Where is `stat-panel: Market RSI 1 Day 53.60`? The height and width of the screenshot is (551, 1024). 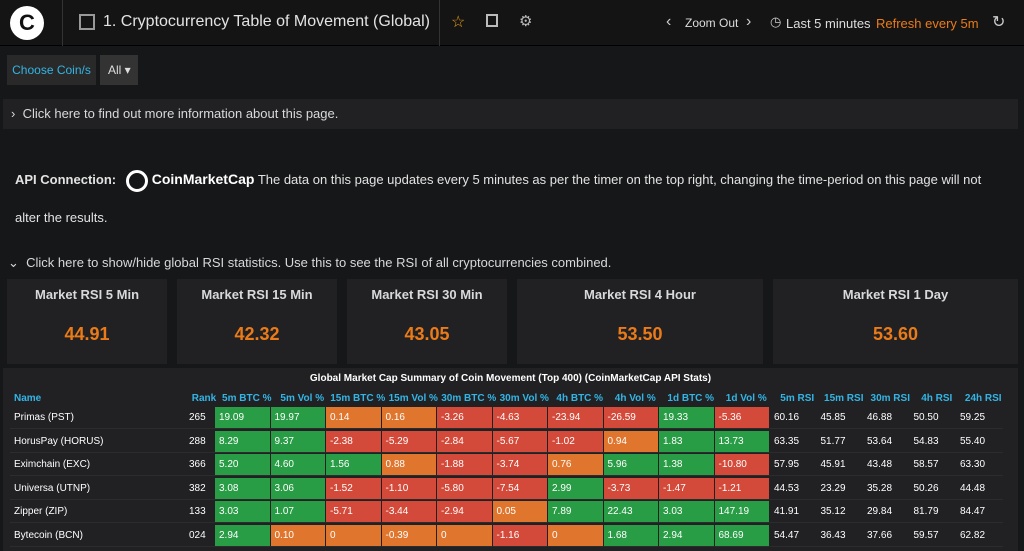
stat-panel: Market RSI 1 Day 53.60 is located at coordinates (895, 321).